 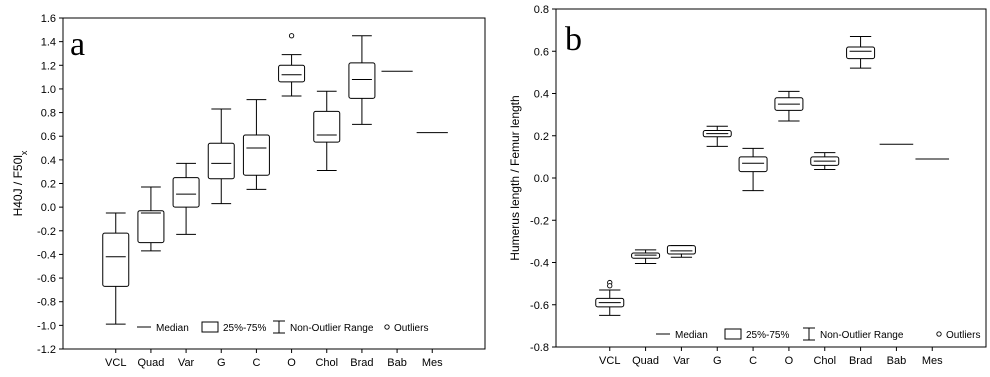 What do you see at coordinates (77, 44) in the screenshot?
I see `panel-letter: a` at bounding box center [77, 44].